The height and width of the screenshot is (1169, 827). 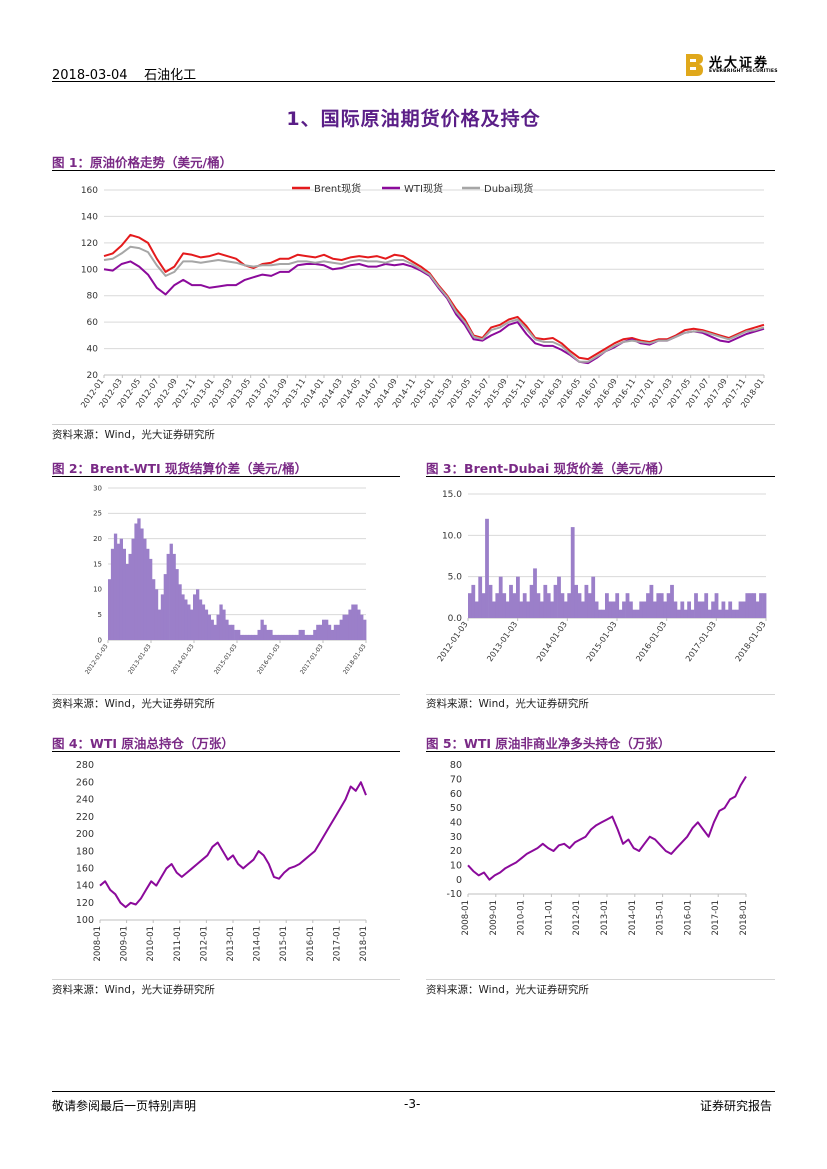 What do you see at coordinates (89, 270) in the screenshot?
I see `y-tick-label: 100` at bounding box center [89, 270].